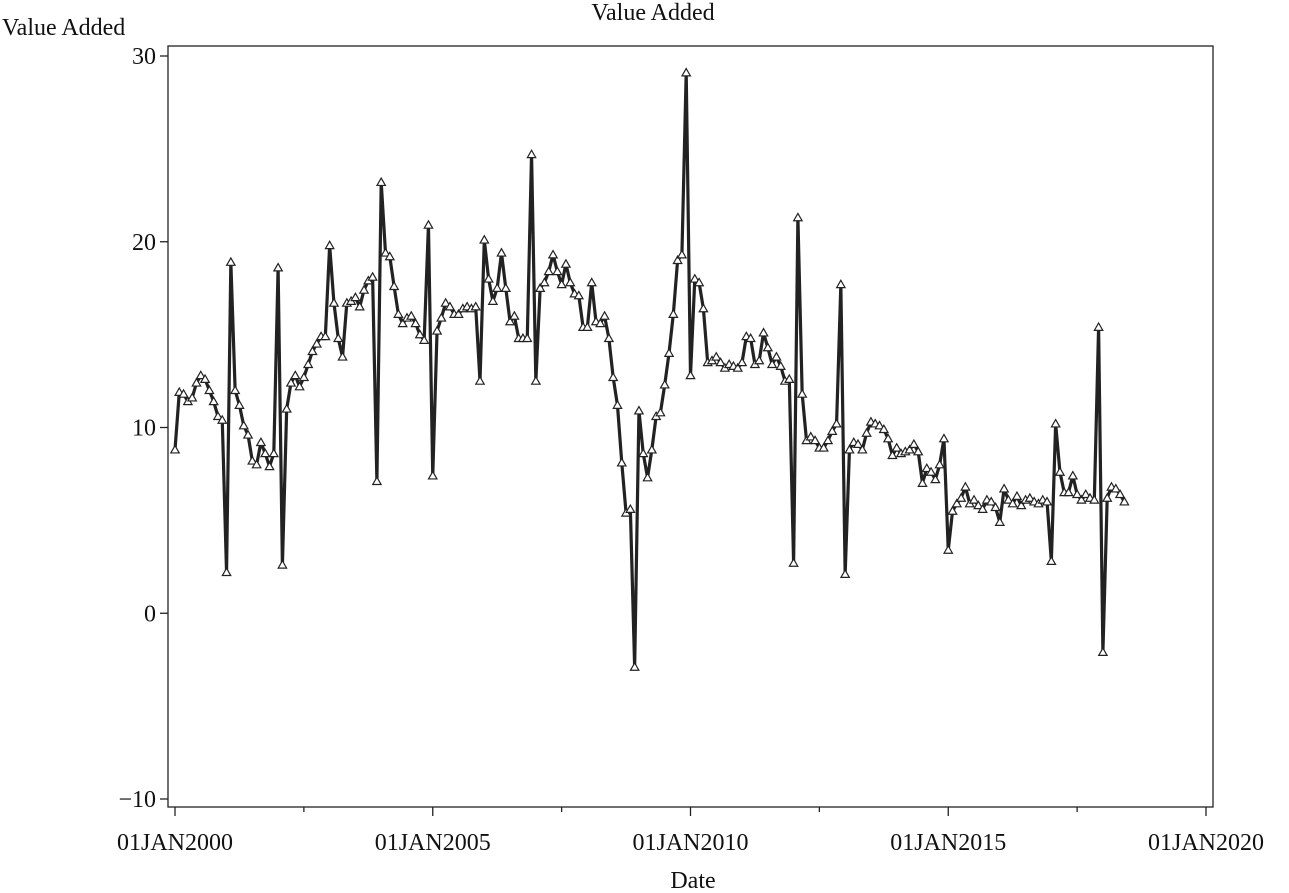 The image size is (1289, 893). Describe the element at coordinates (144, 243) in the screenshot. I see `y-tick-label: 20` at that location.